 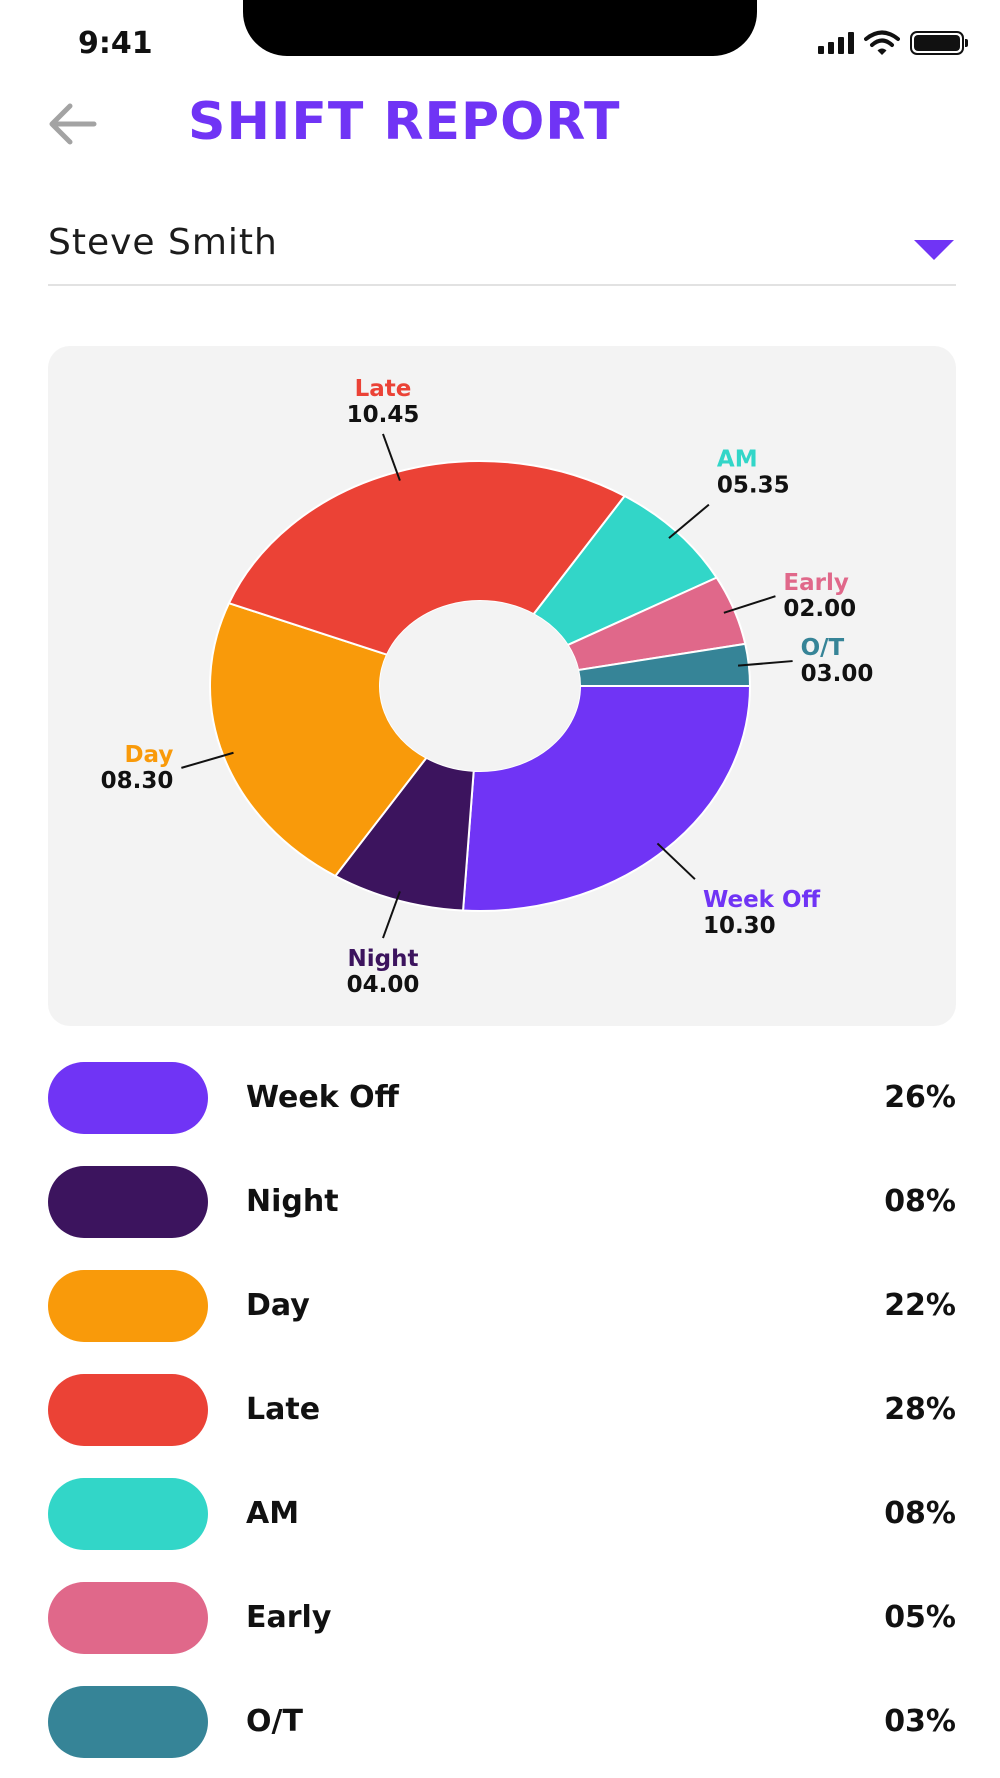 I want to click on slice-name-am: AM, so click(x=737, y=460).